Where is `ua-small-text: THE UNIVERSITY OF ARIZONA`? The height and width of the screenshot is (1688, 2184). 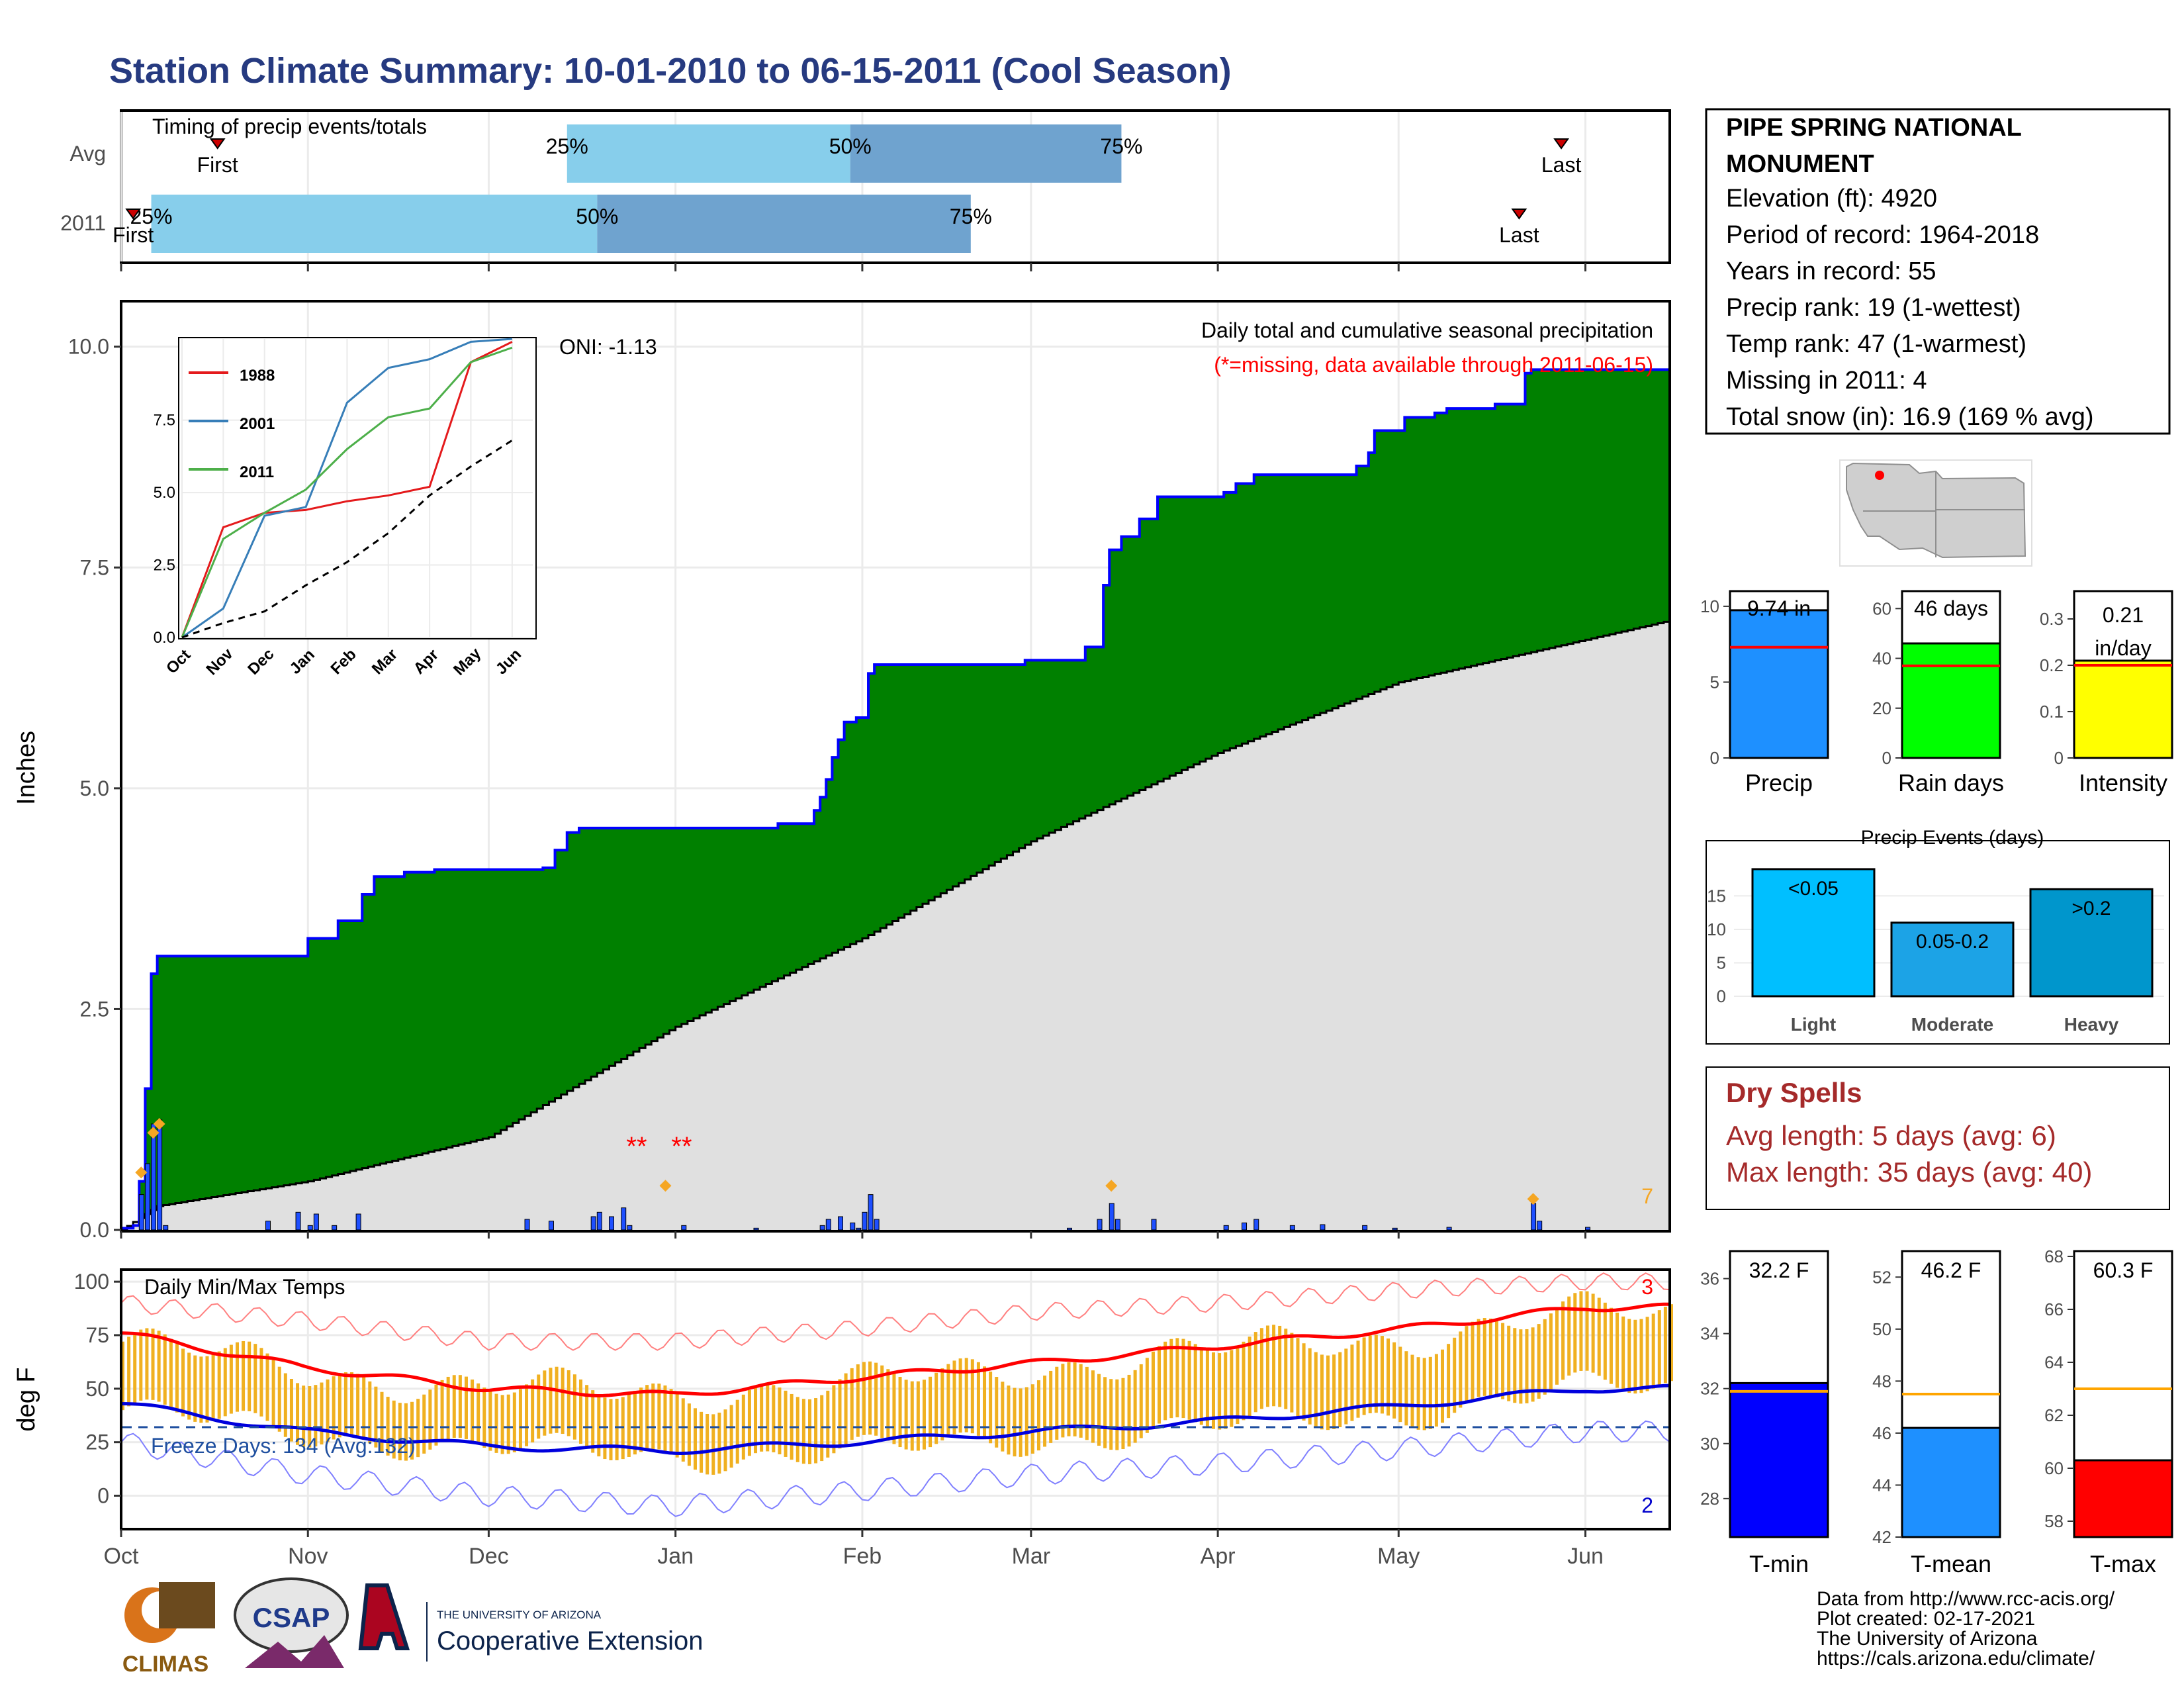
ua-small-text: THE UNIVERSITY OF ARIZONA is located at coordinates (519, 1615).